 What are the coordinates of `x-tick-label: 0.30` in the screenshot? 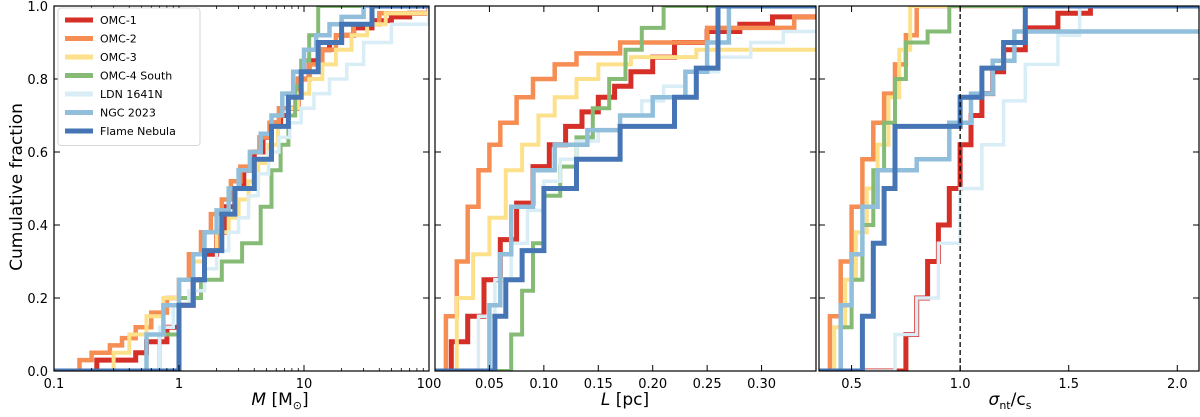 It's located at (761, 384).